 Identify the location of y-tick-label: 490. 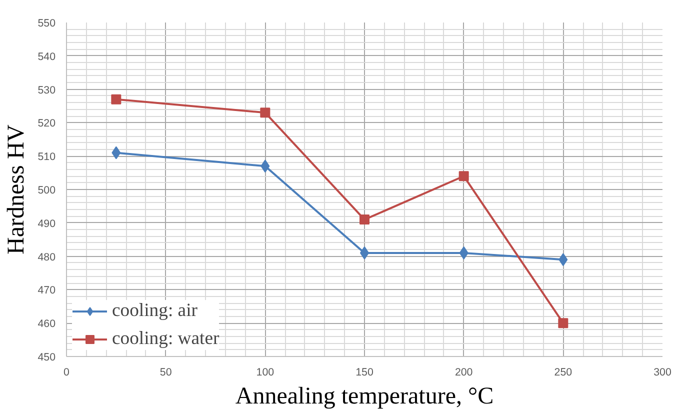
(47, 224).